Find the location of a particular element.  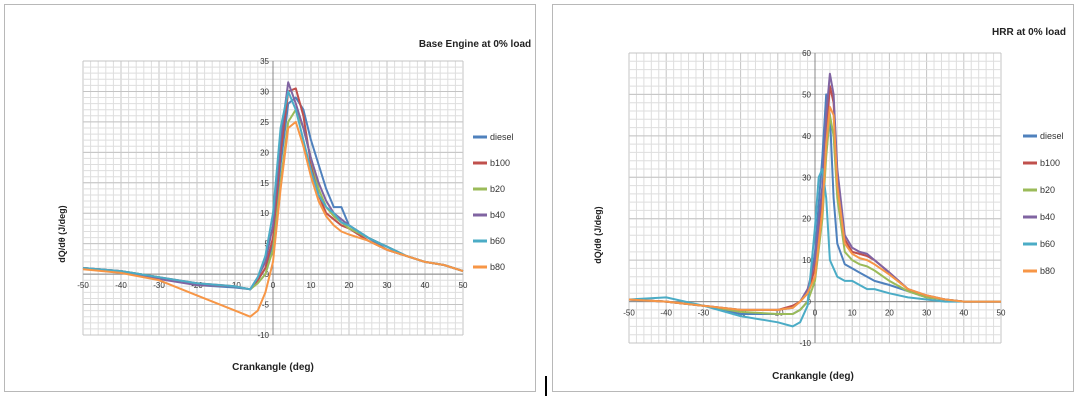

y-tick-label: 25 is located at coordinates (264, 122).